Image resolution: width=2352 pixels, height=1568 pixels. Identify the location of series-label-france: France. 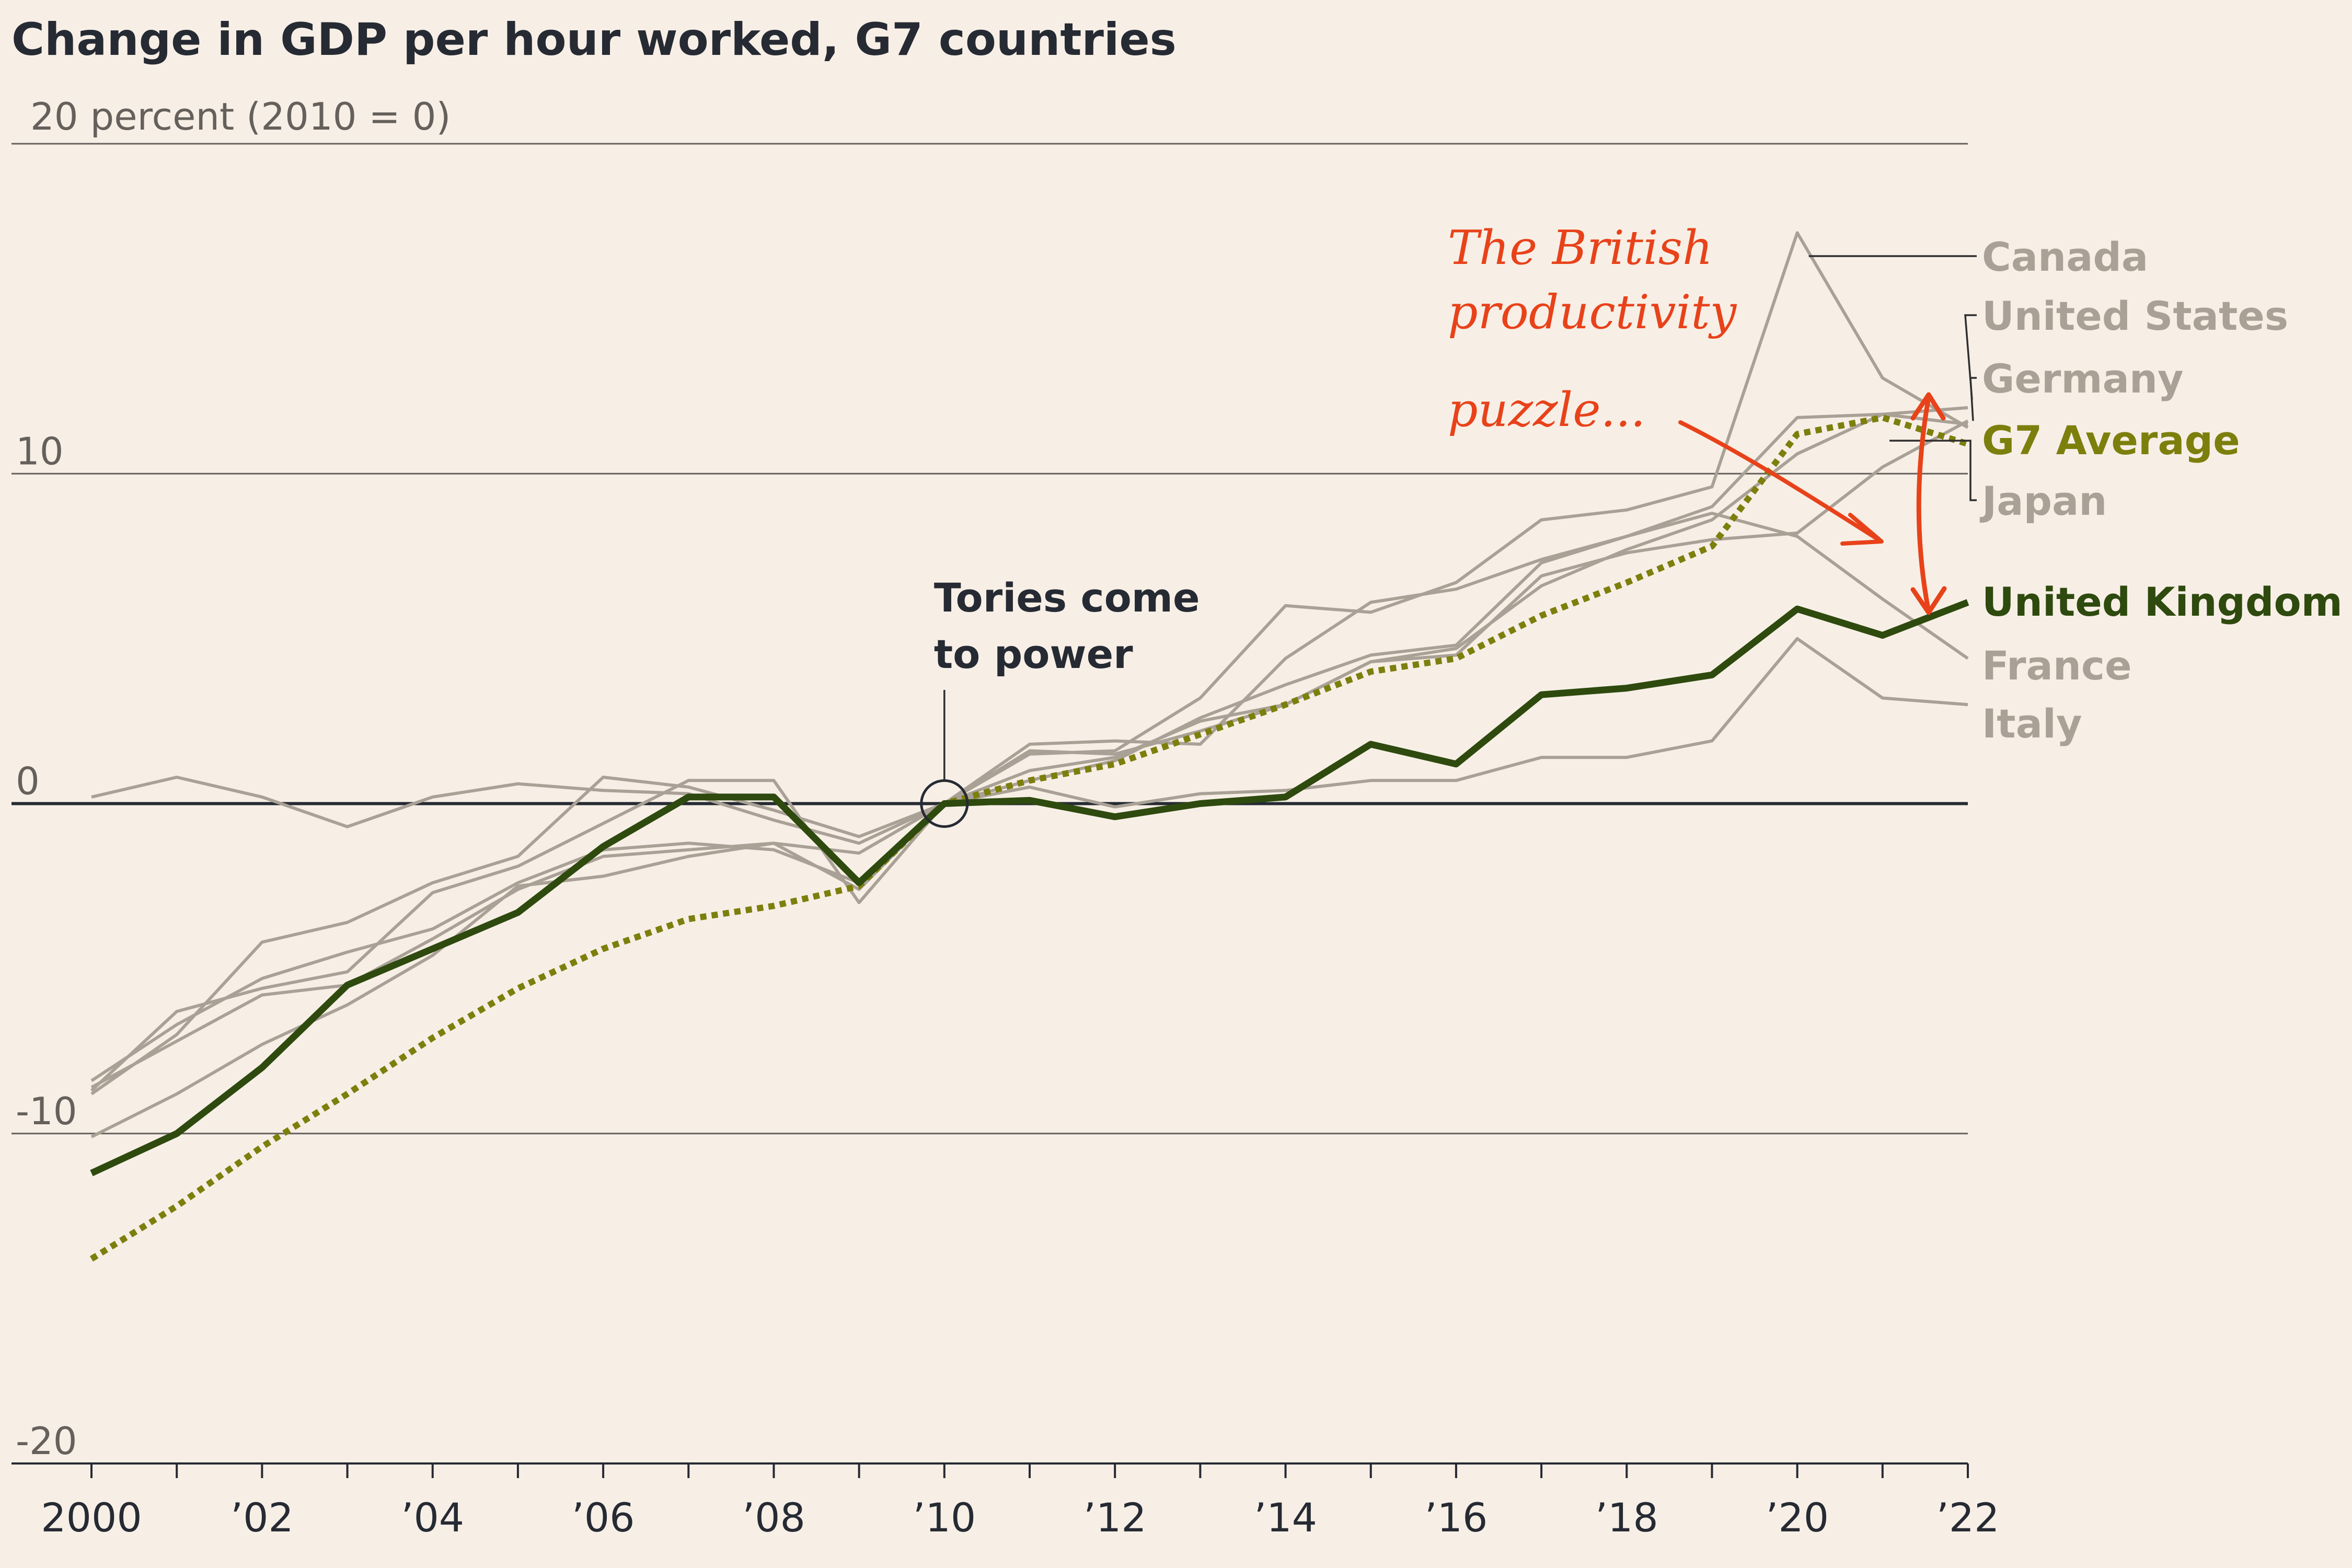
(2057, 665).